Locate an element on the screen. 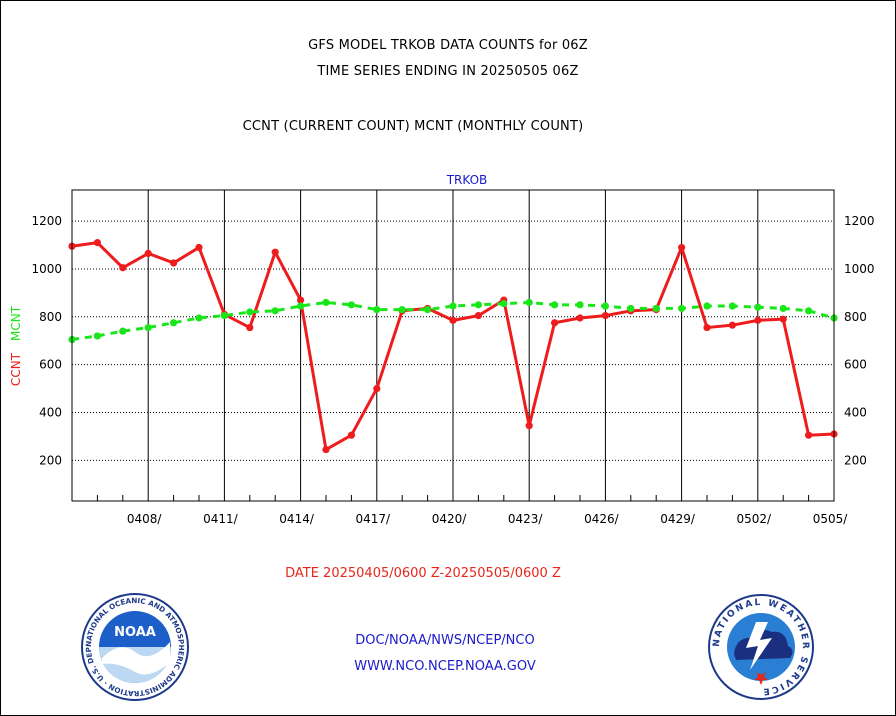 This screenshot has width=896, height=716. y-axis-label-mcnt: MCNT is located at coordinates (16, 323).